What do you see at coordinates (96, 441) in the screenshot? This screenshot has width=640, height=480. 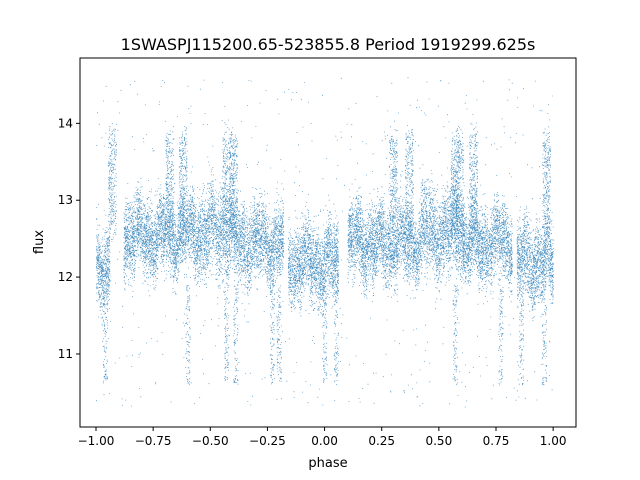 I see `x-tick-label: −1.00` at bounding box center [96, 441].